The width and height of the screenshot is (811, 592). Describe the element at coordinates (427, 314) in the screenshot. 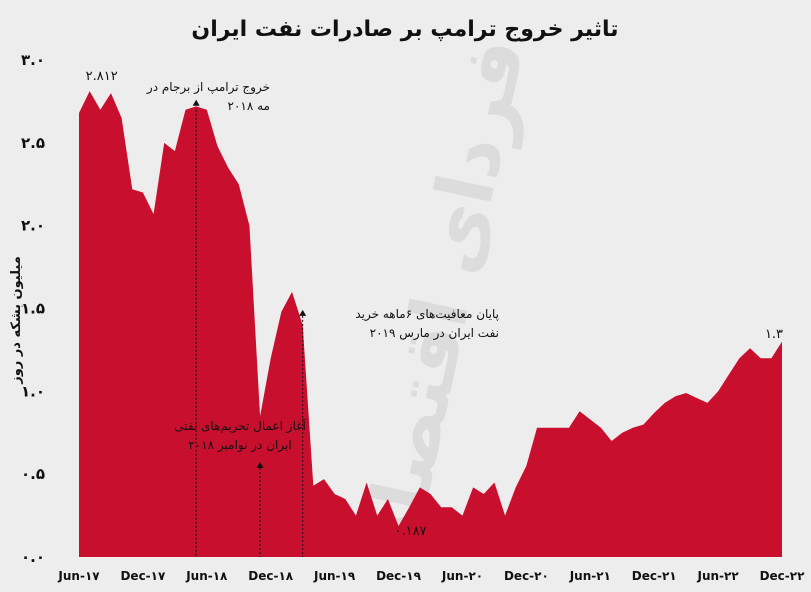

I see `waivers-annotation: پایان معافیت‌های ۶ماهه خرید` at that location.